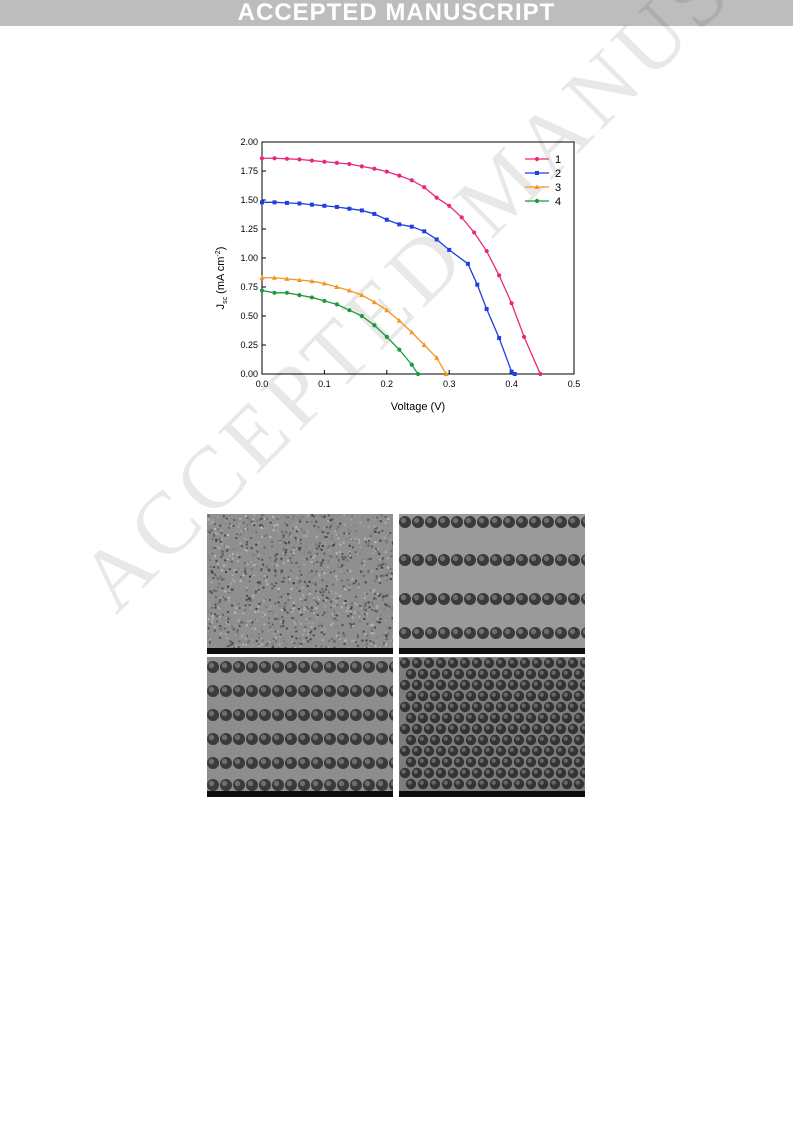 The height and width of the screenshot is (1121, 793). Describe the element at coordinates (399, 349) in the screenshot. I see `series-4-point` at that location.